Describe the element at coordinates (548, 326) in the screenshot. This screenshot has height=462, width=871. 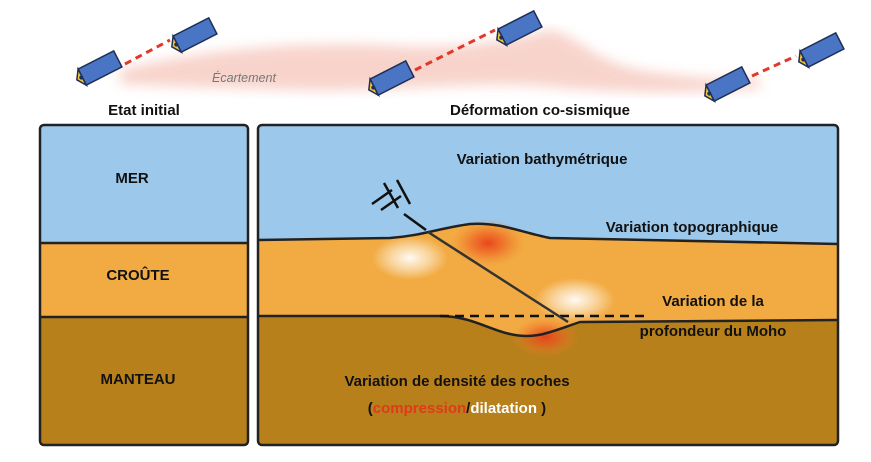
I see `deformed-moho-line` at that location.